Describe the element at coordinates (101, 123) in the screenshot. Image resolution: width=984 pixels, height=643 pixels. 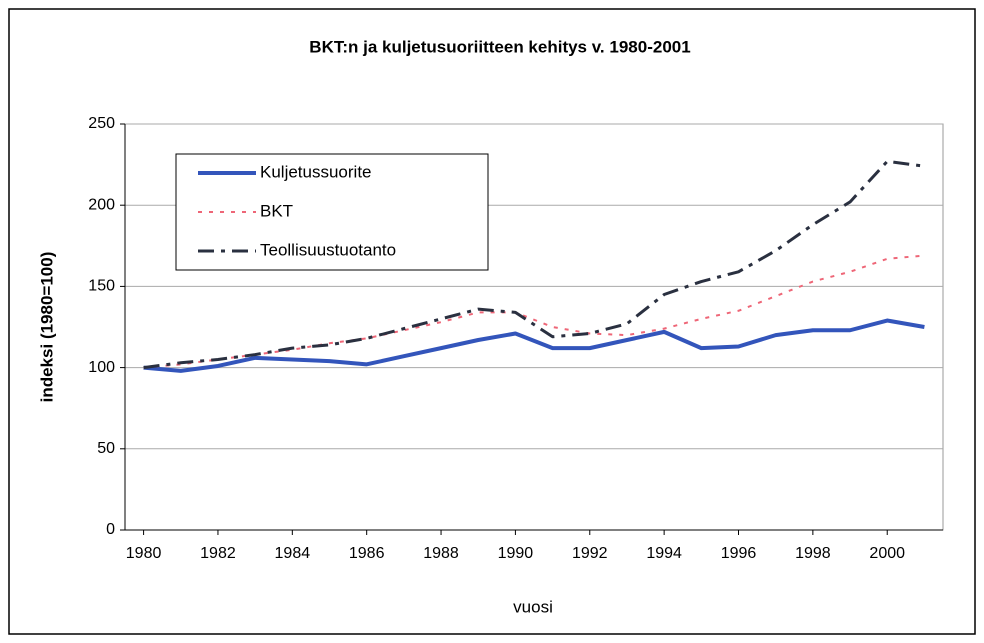
I see `y-tick-label: 250` at that location.